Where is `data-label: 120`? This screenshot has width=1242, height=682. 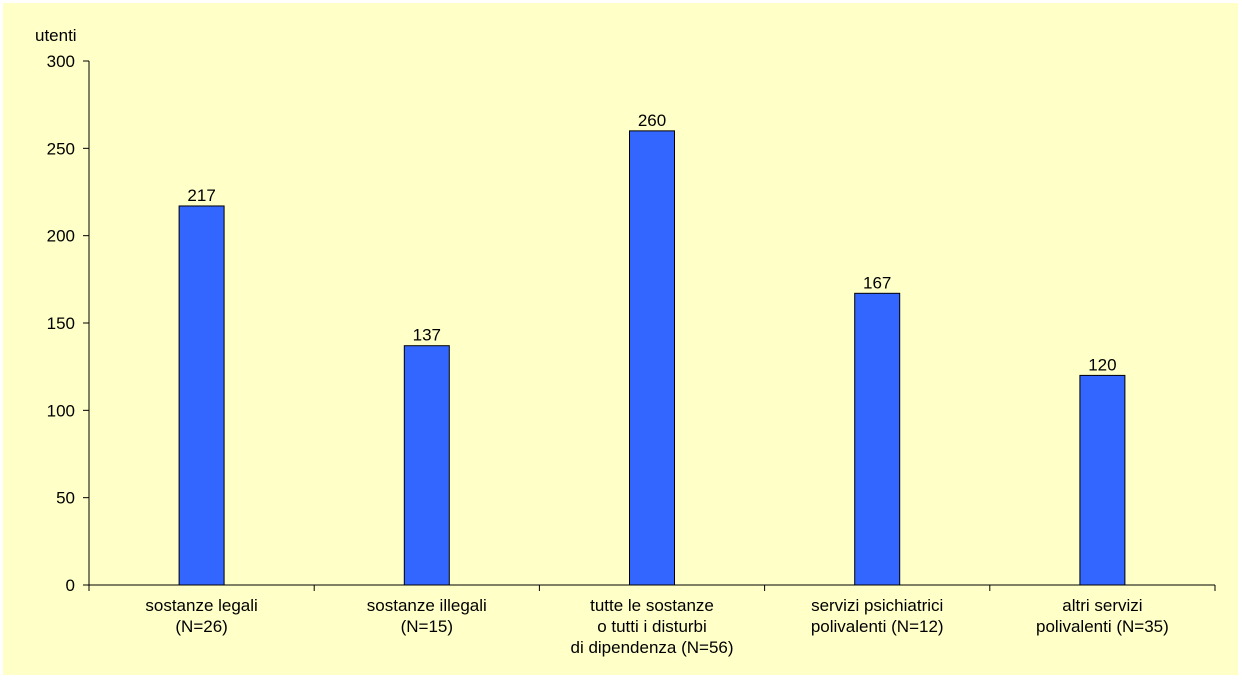
data-label: 120 is located at coordinates (1102, 364).